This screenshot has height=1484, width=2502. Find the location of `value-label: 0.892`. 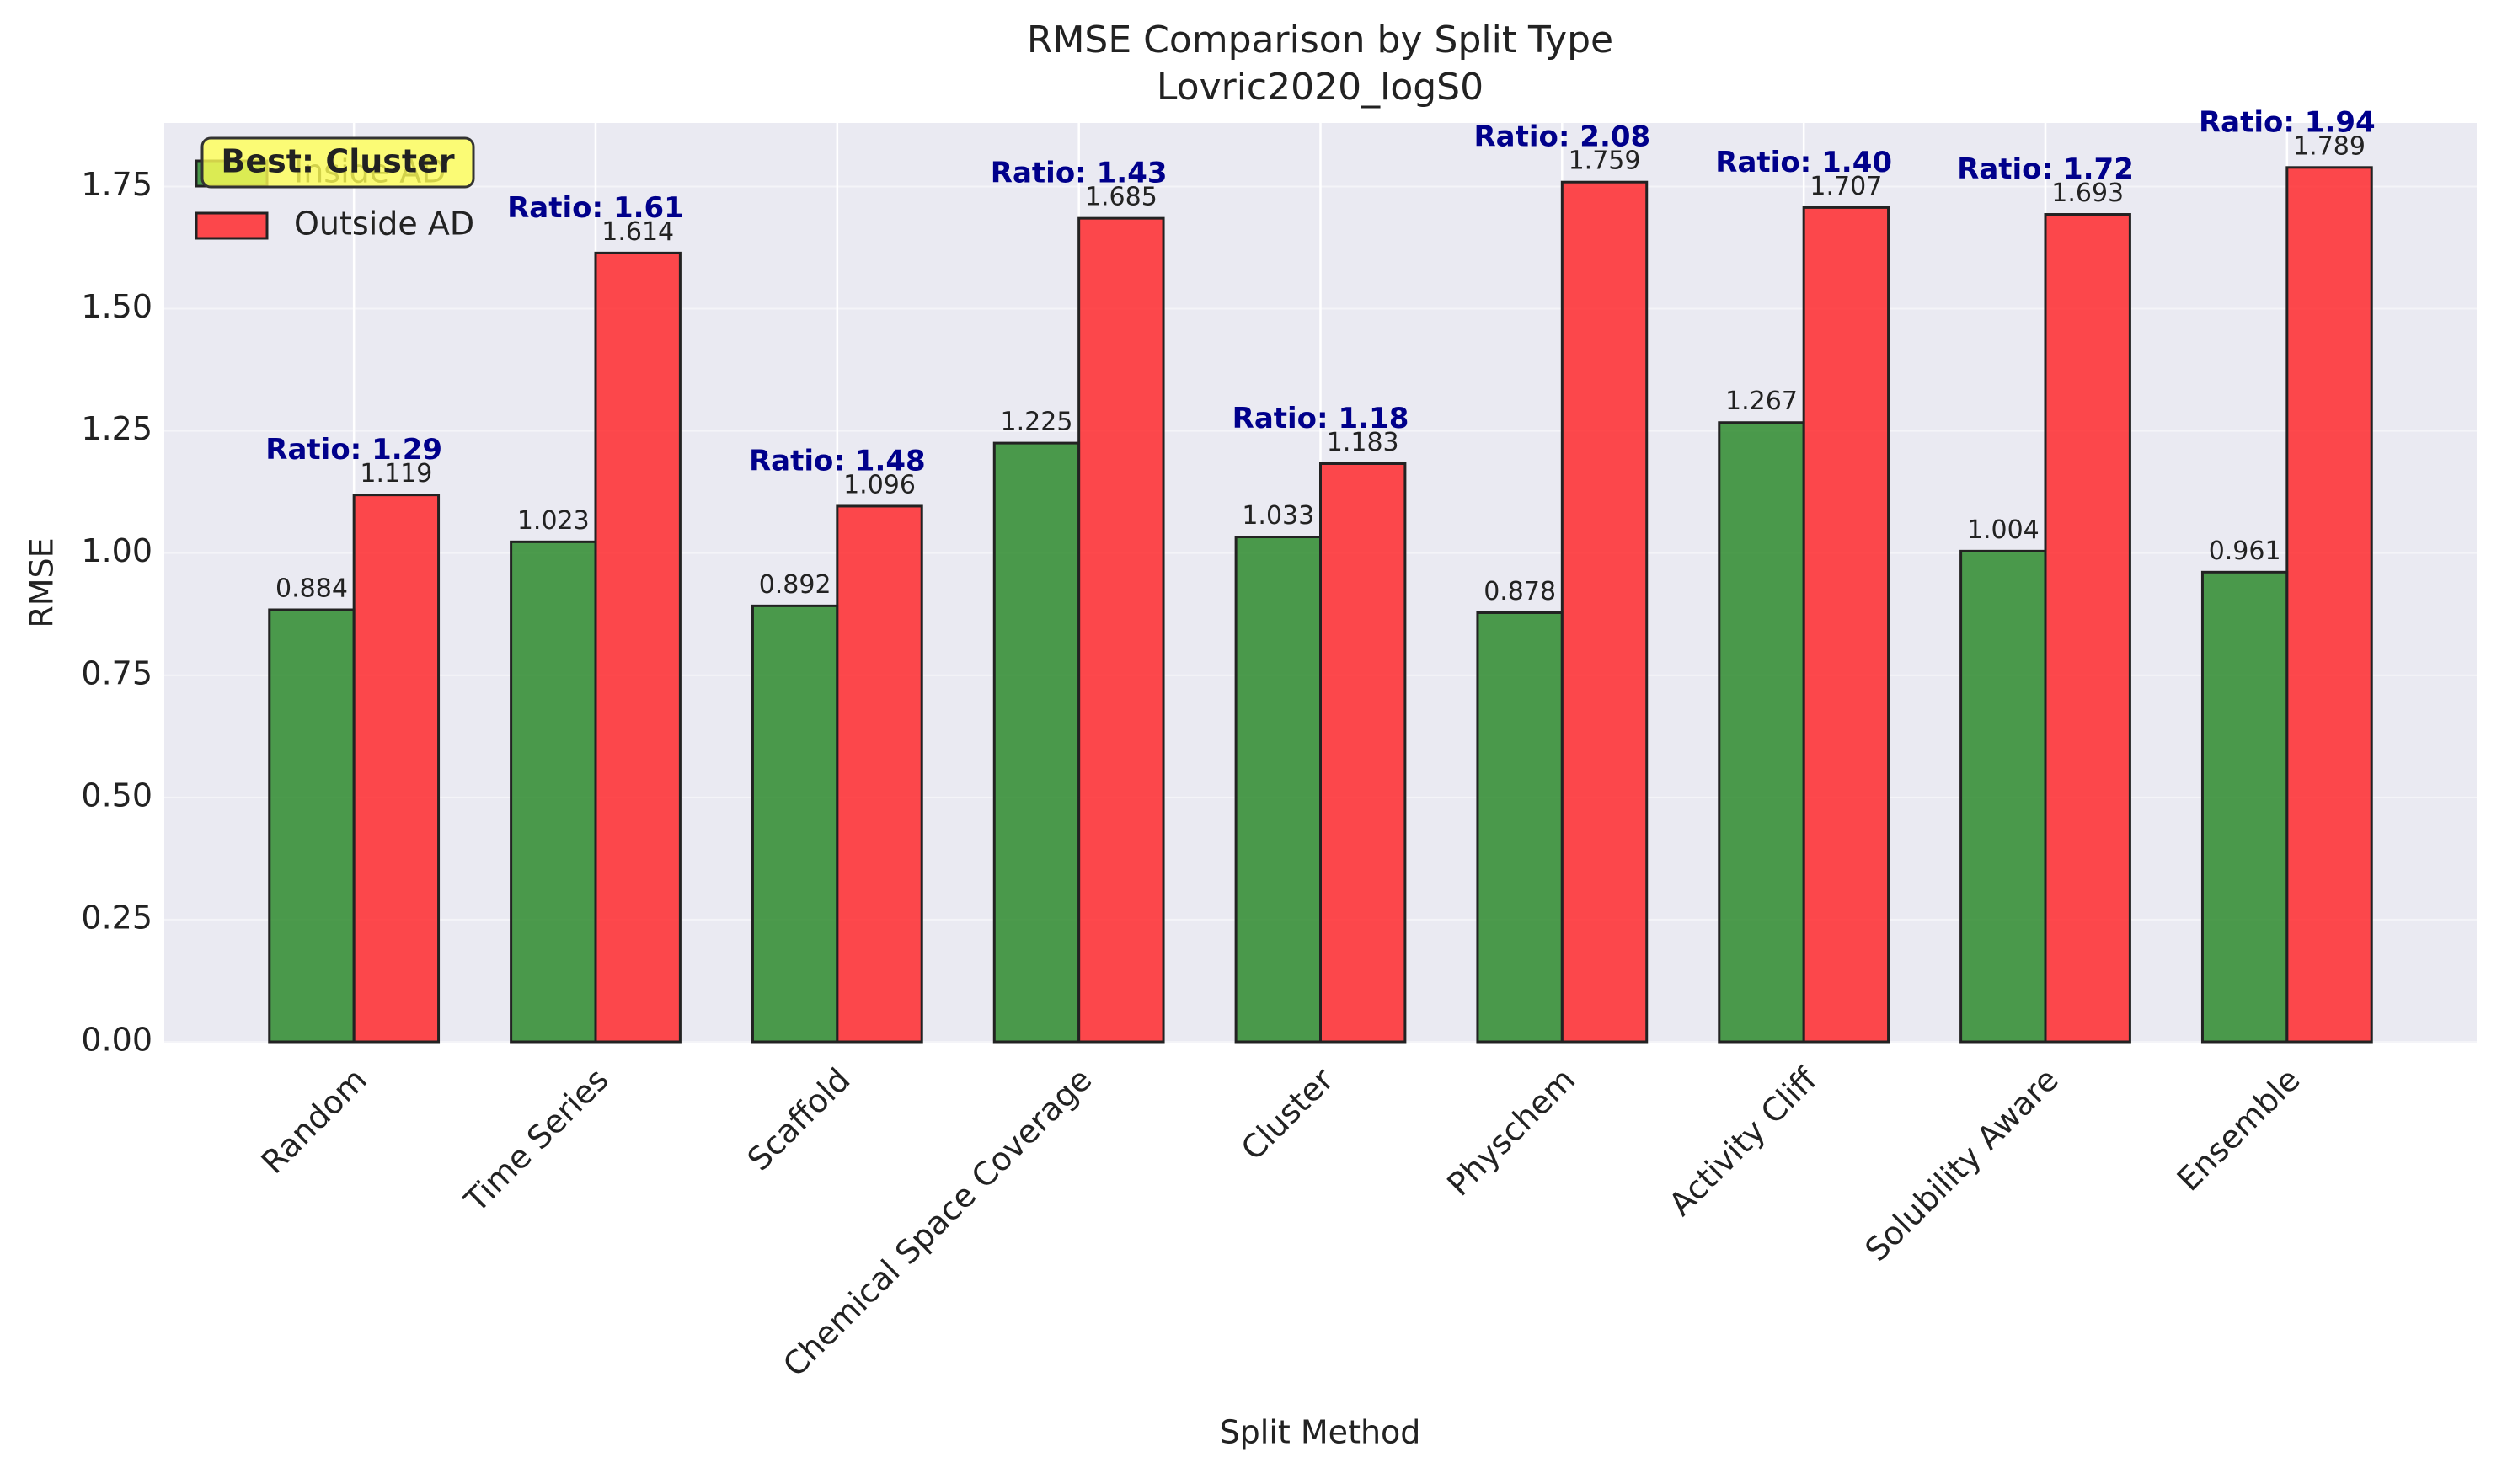

value-label: 0.892 is located at coordinates (795, 585).